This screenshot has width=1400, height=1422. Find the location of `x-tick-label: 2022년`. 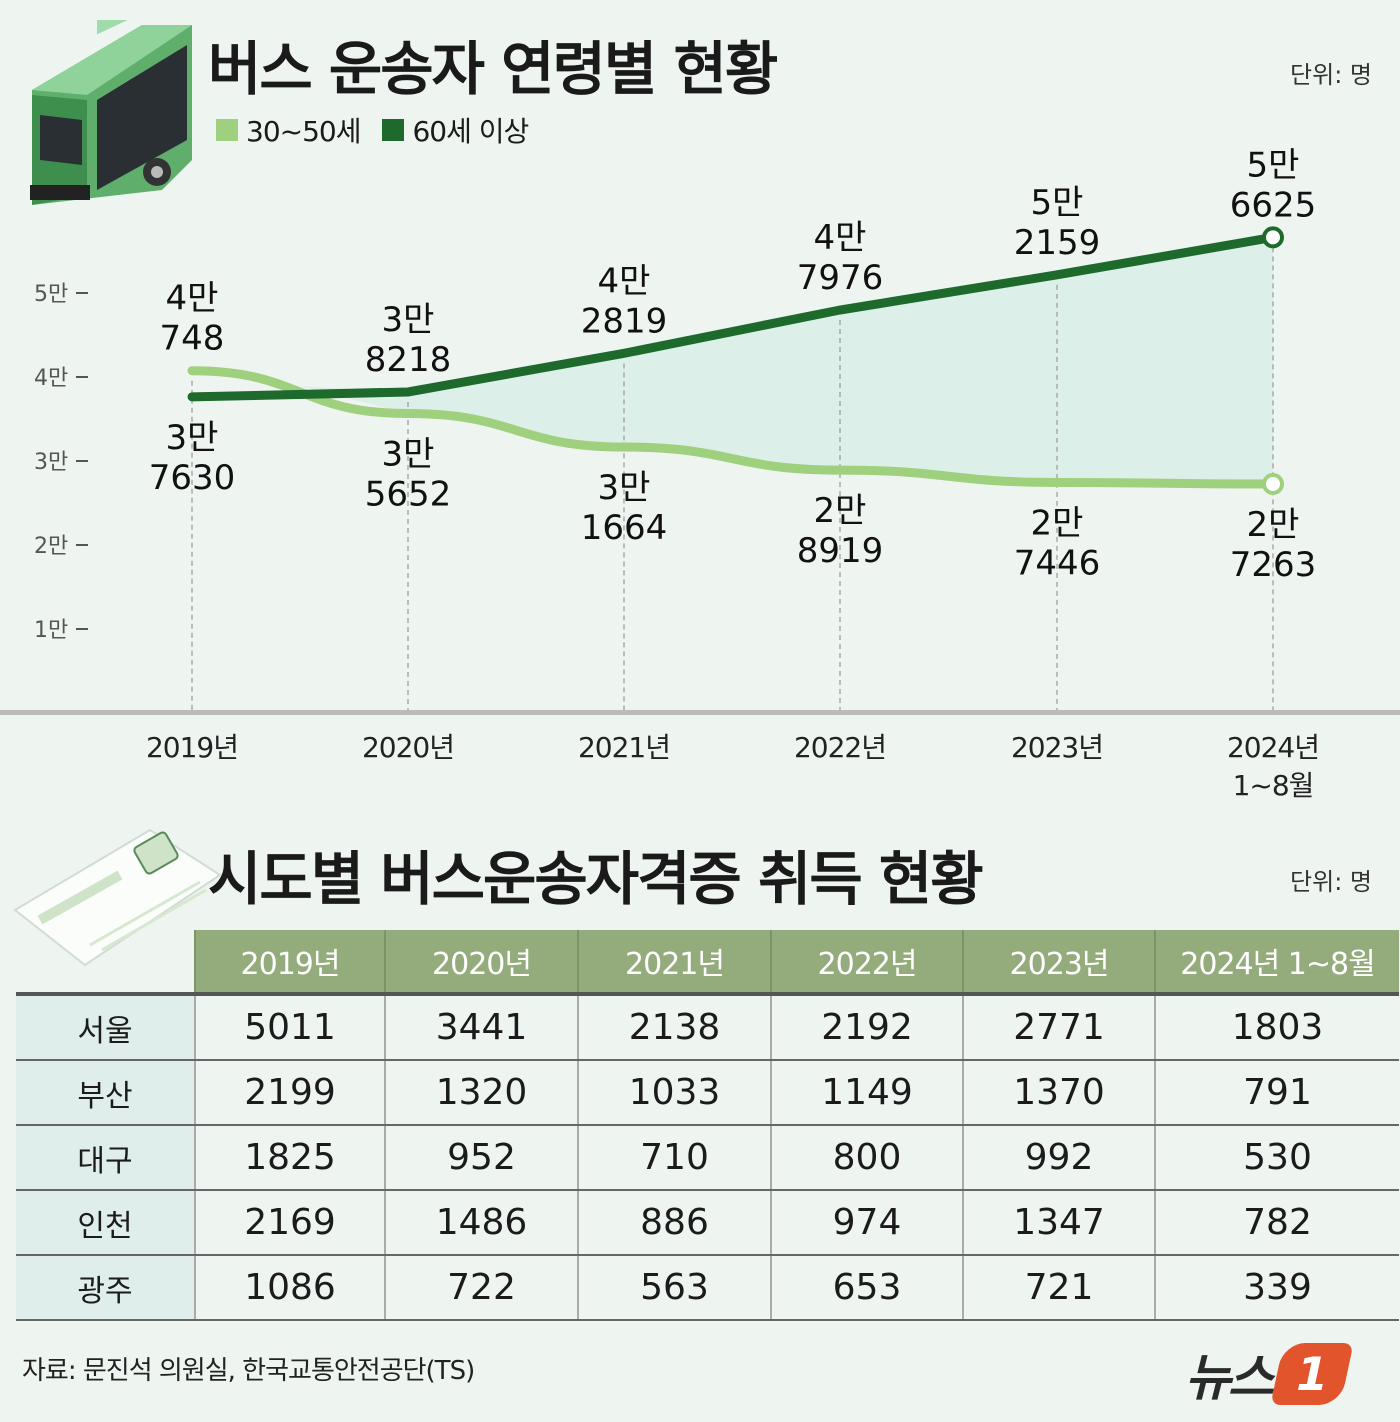

x-tick-label: 2022년 is located at coordinates (840, 747).